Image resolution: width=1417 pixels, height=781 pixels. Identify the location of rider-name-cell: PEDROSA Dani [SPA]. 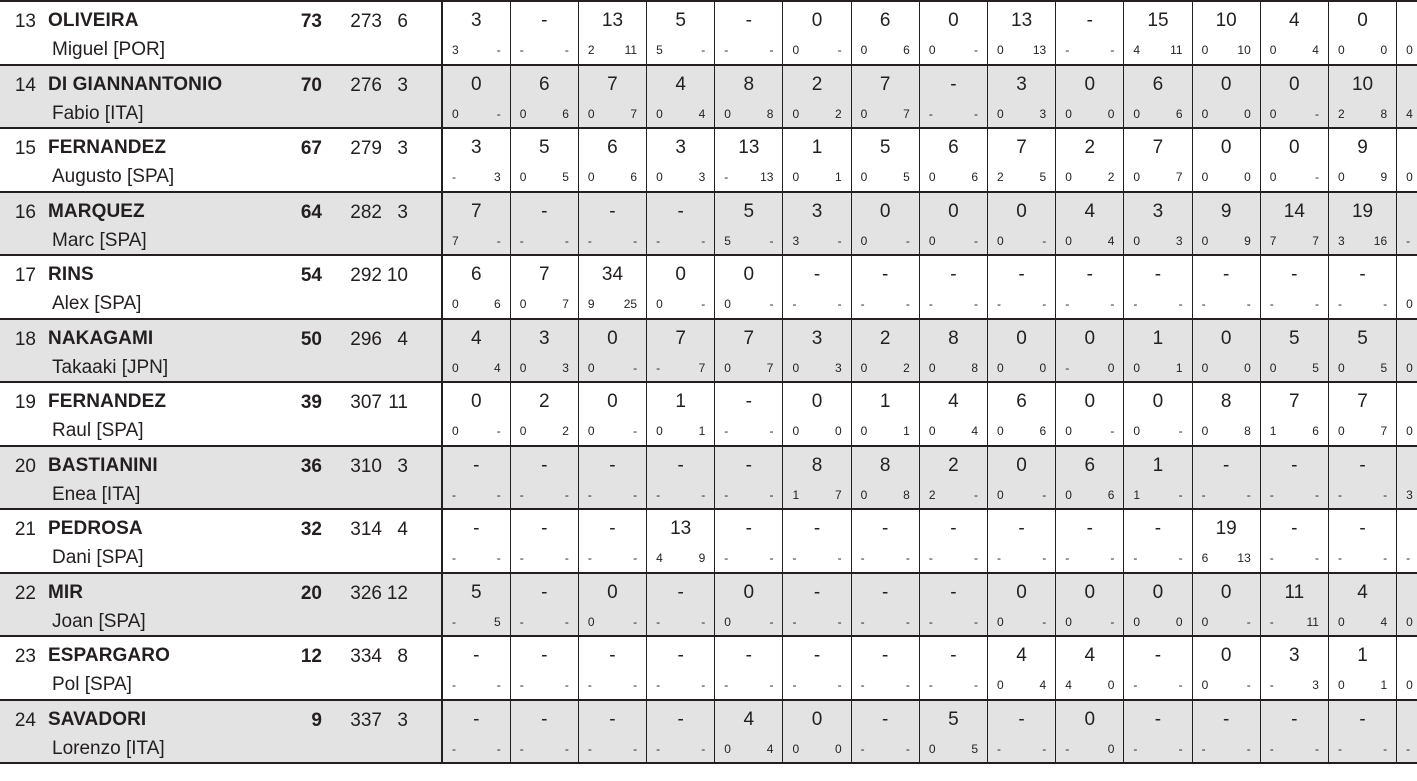
(157, 540).